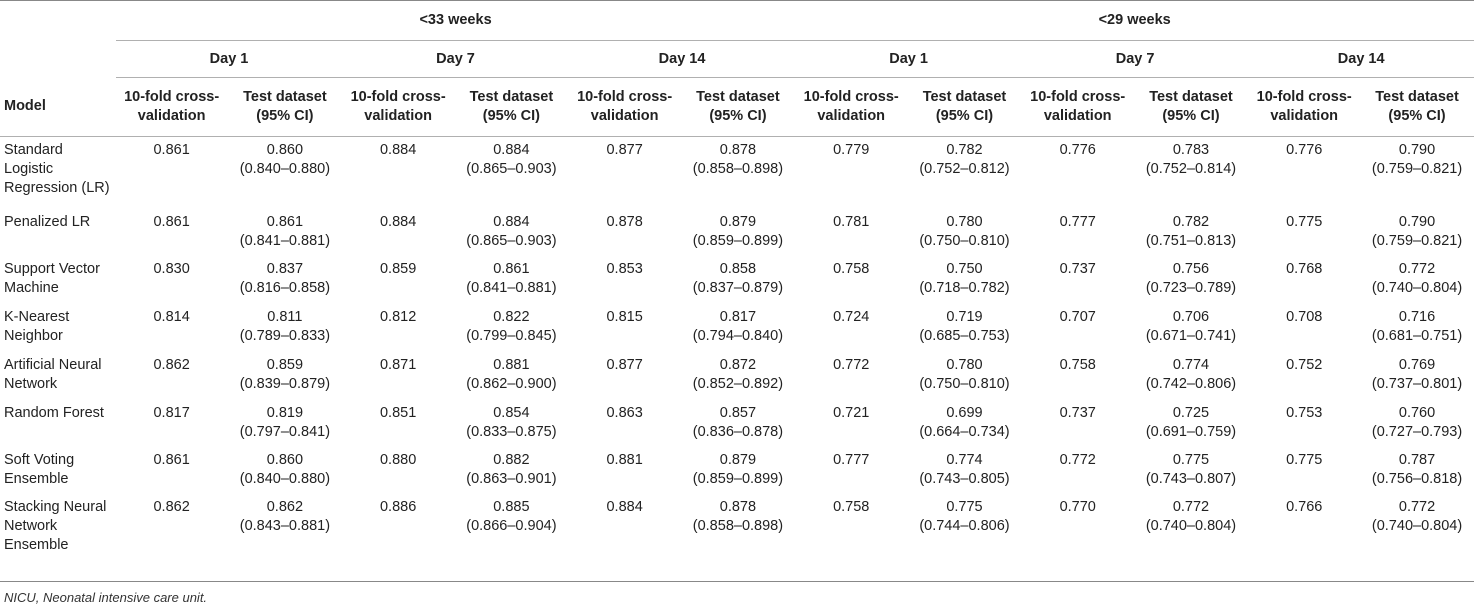 This screenshot has width=1474, height=610. I want to click on test-value-cell: 0.811 (0.789–0.833), so click(285, 328).